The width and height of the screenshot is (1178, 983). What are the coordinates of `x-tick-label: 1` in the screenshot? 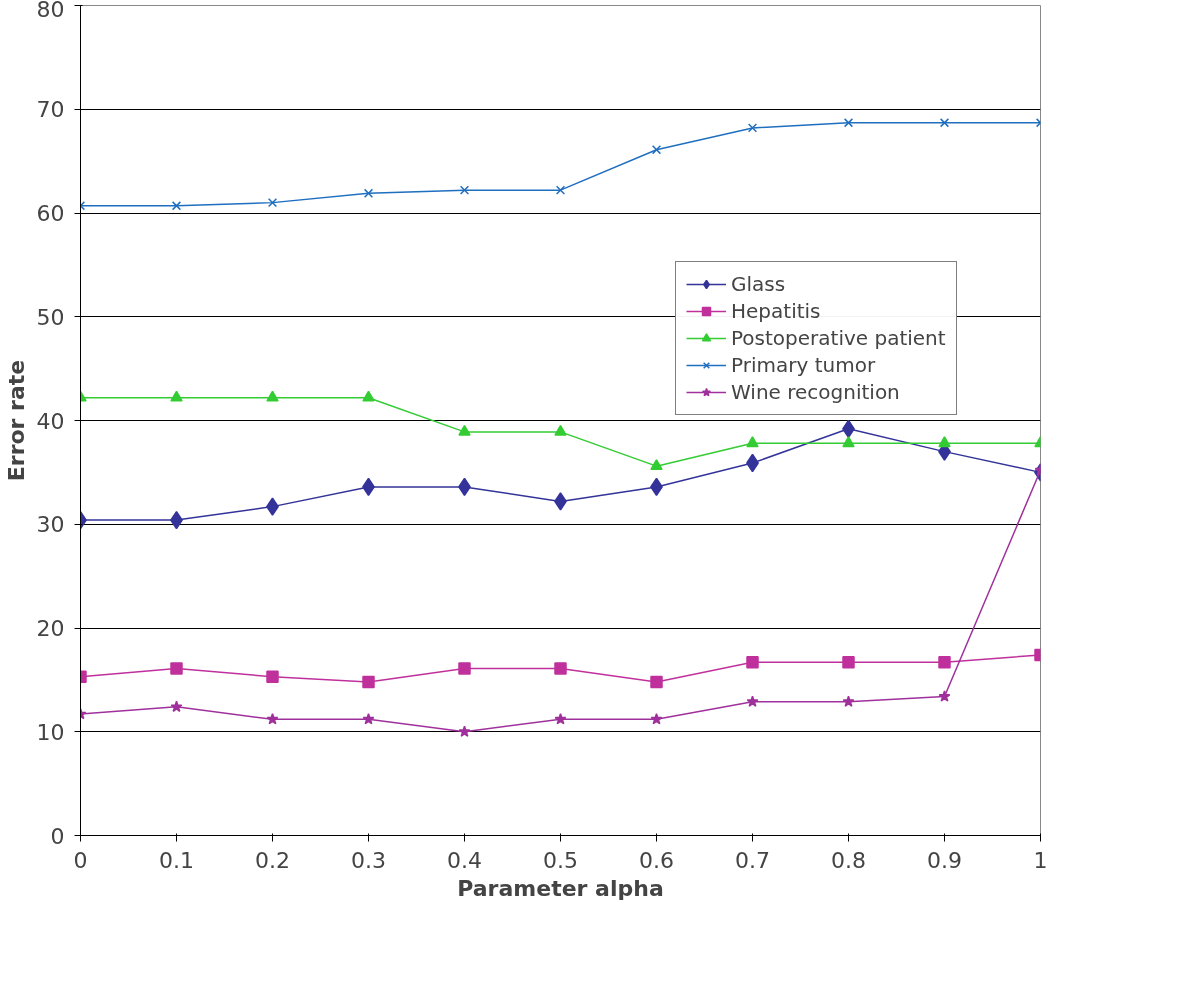 It's located at (1040, 860).